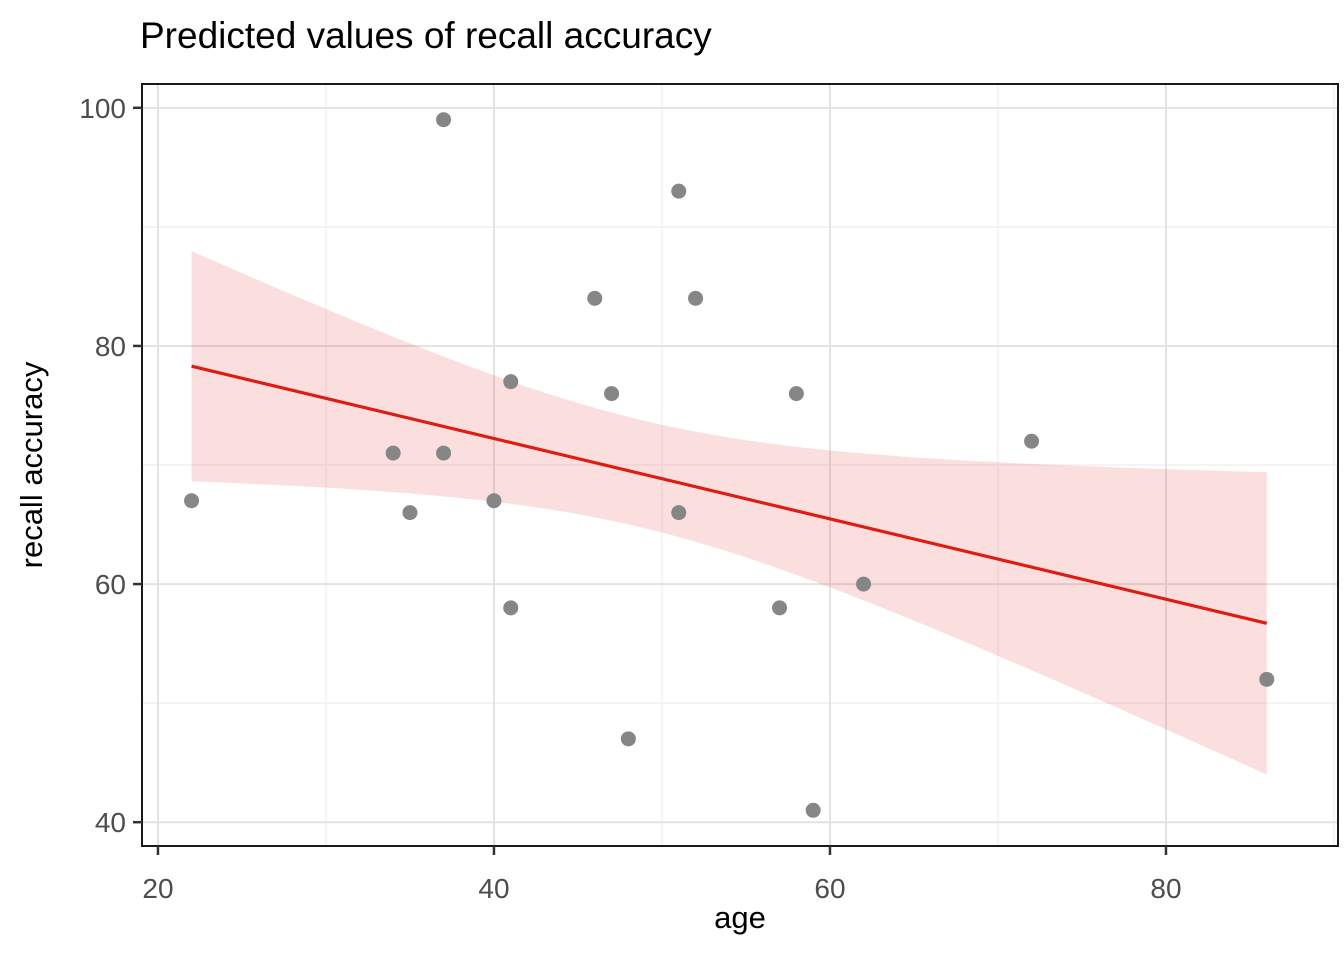 Image resolution: width=1344 pixels, height=960 pixels. Describe the element at coordinates (31, 464) in the screenshot. I see `y-axis-label: recall accuracy` at that location.